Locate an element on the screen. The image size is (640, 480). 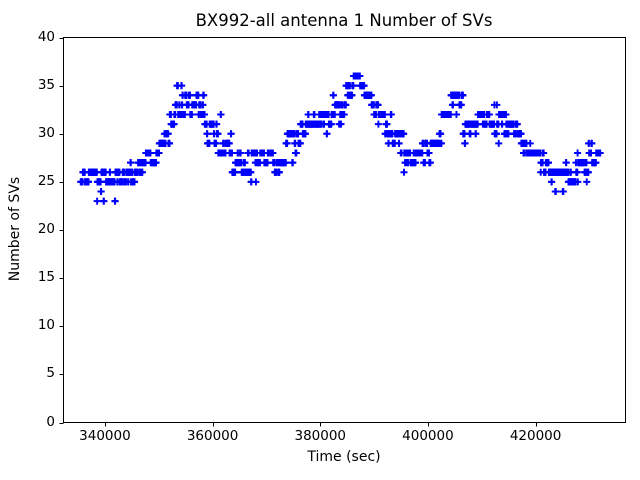
chart-title: BX992-all antenna 1 Number of SVs is located at coordinates (344, 20).